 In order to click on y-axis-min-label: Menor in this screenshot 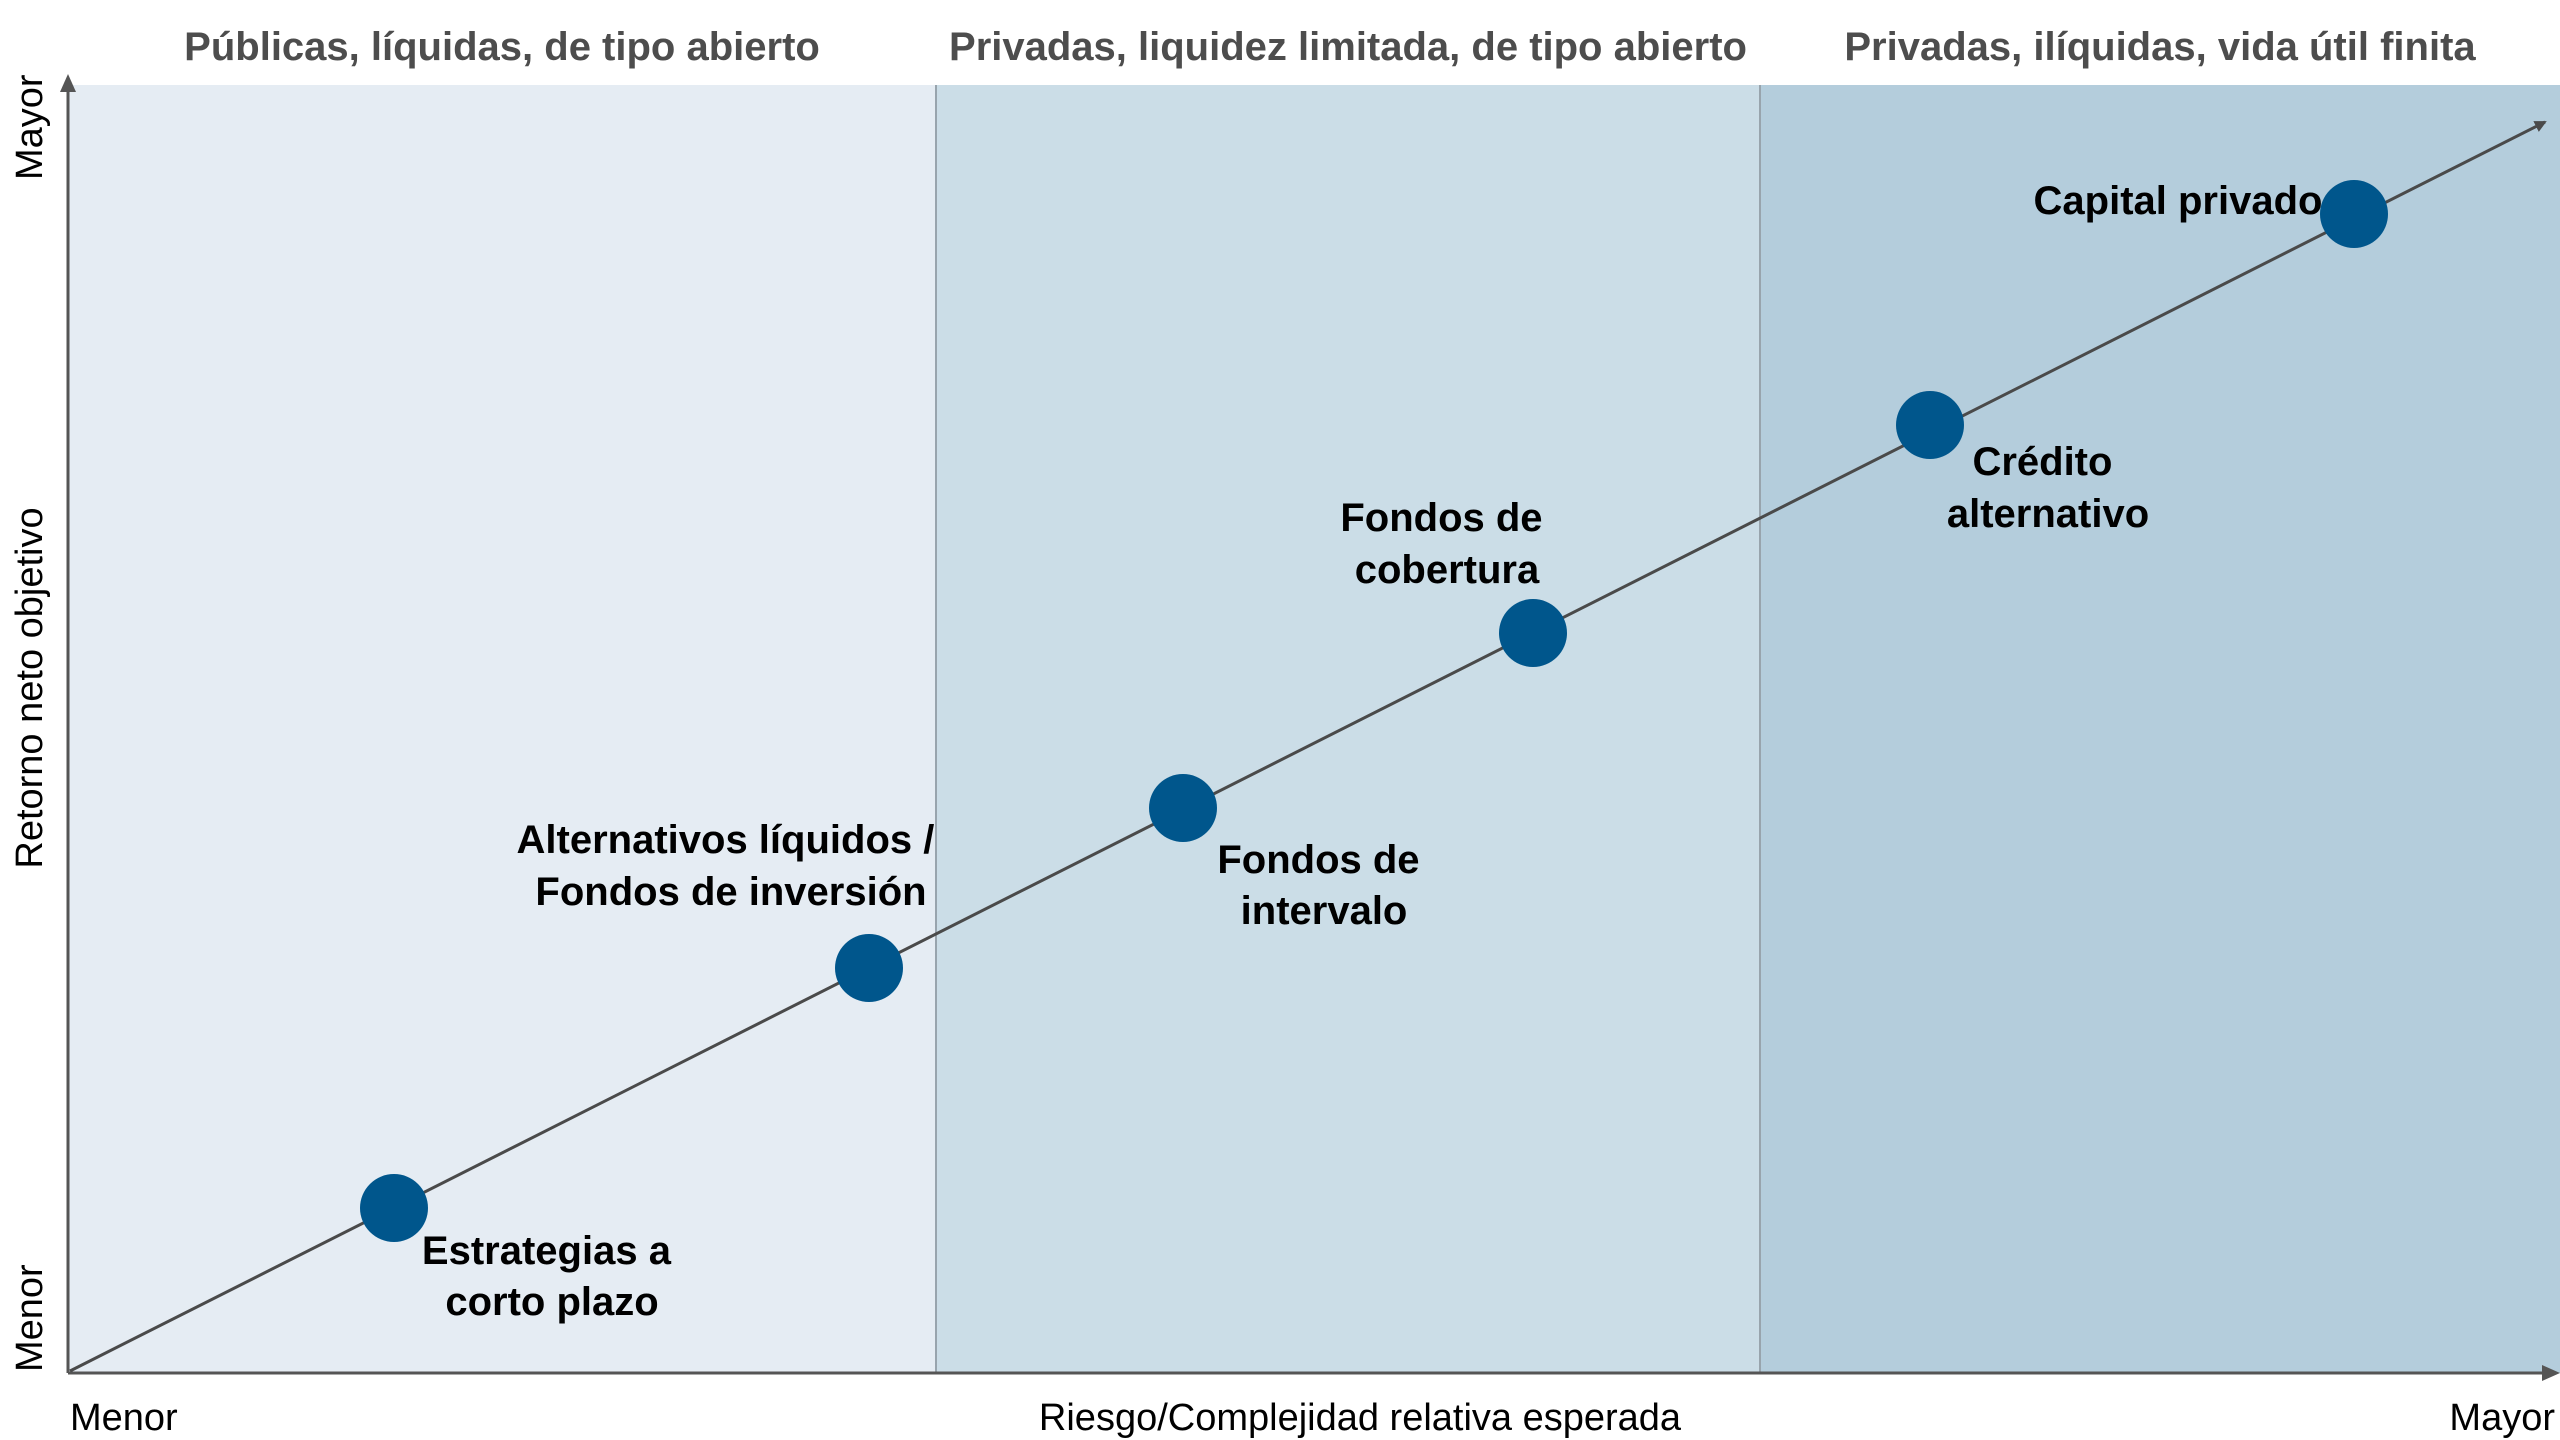, I will do `click(30, 1318)`.